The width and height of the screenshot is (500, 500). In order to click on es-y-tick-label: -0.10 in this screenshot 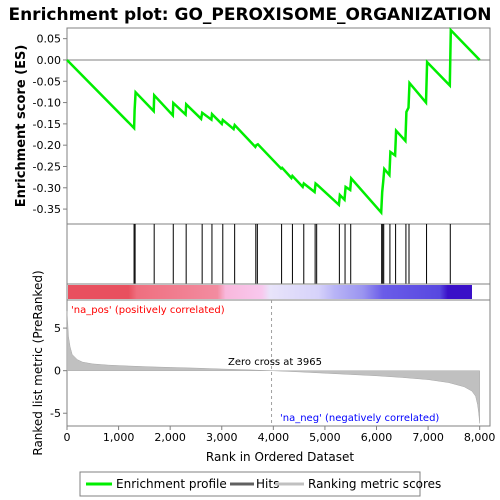, I will do `click(47, 103)`.